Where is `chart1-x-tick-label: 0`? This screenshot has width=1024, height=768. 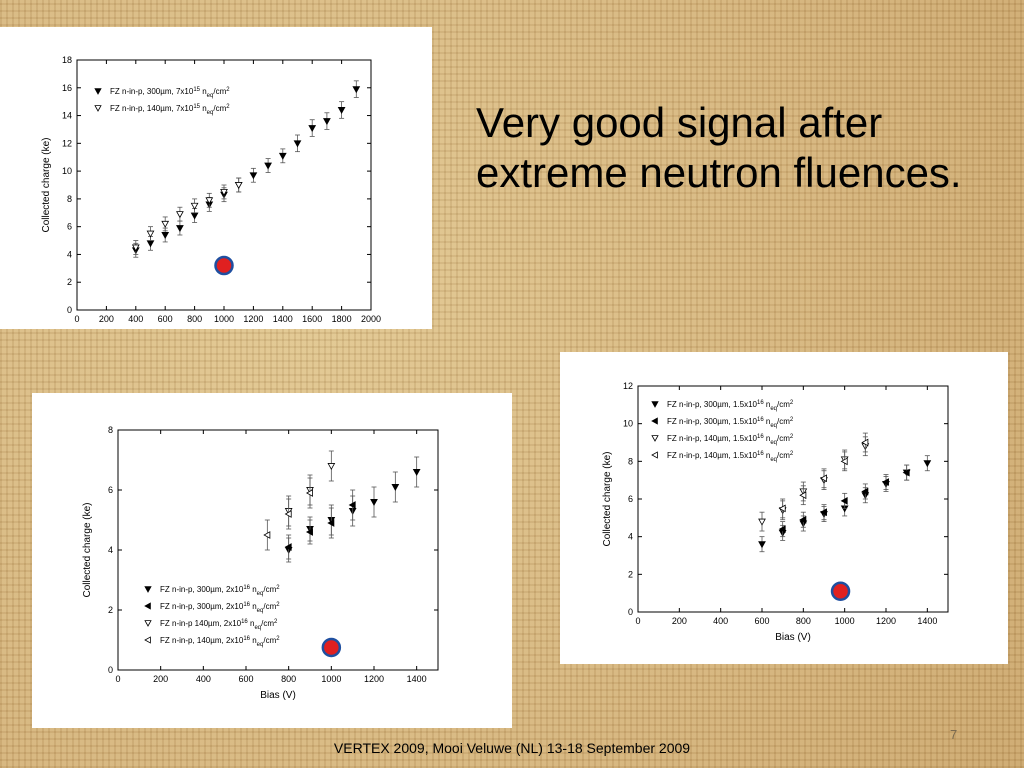
chart1-x-tick-label: 0 is located at coordinates (76, 319).